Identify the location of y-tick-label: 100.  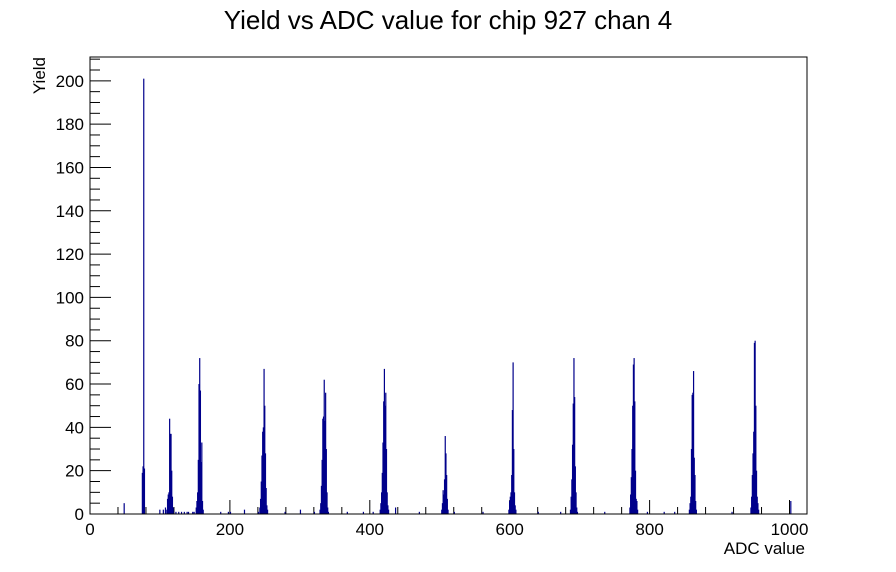
(70, 297).